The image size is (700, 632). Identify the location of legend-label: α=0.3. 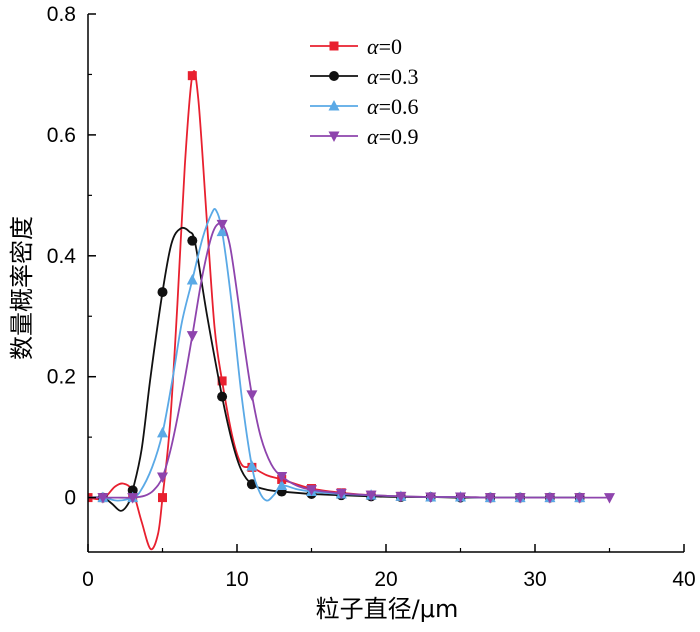
(392, 76).